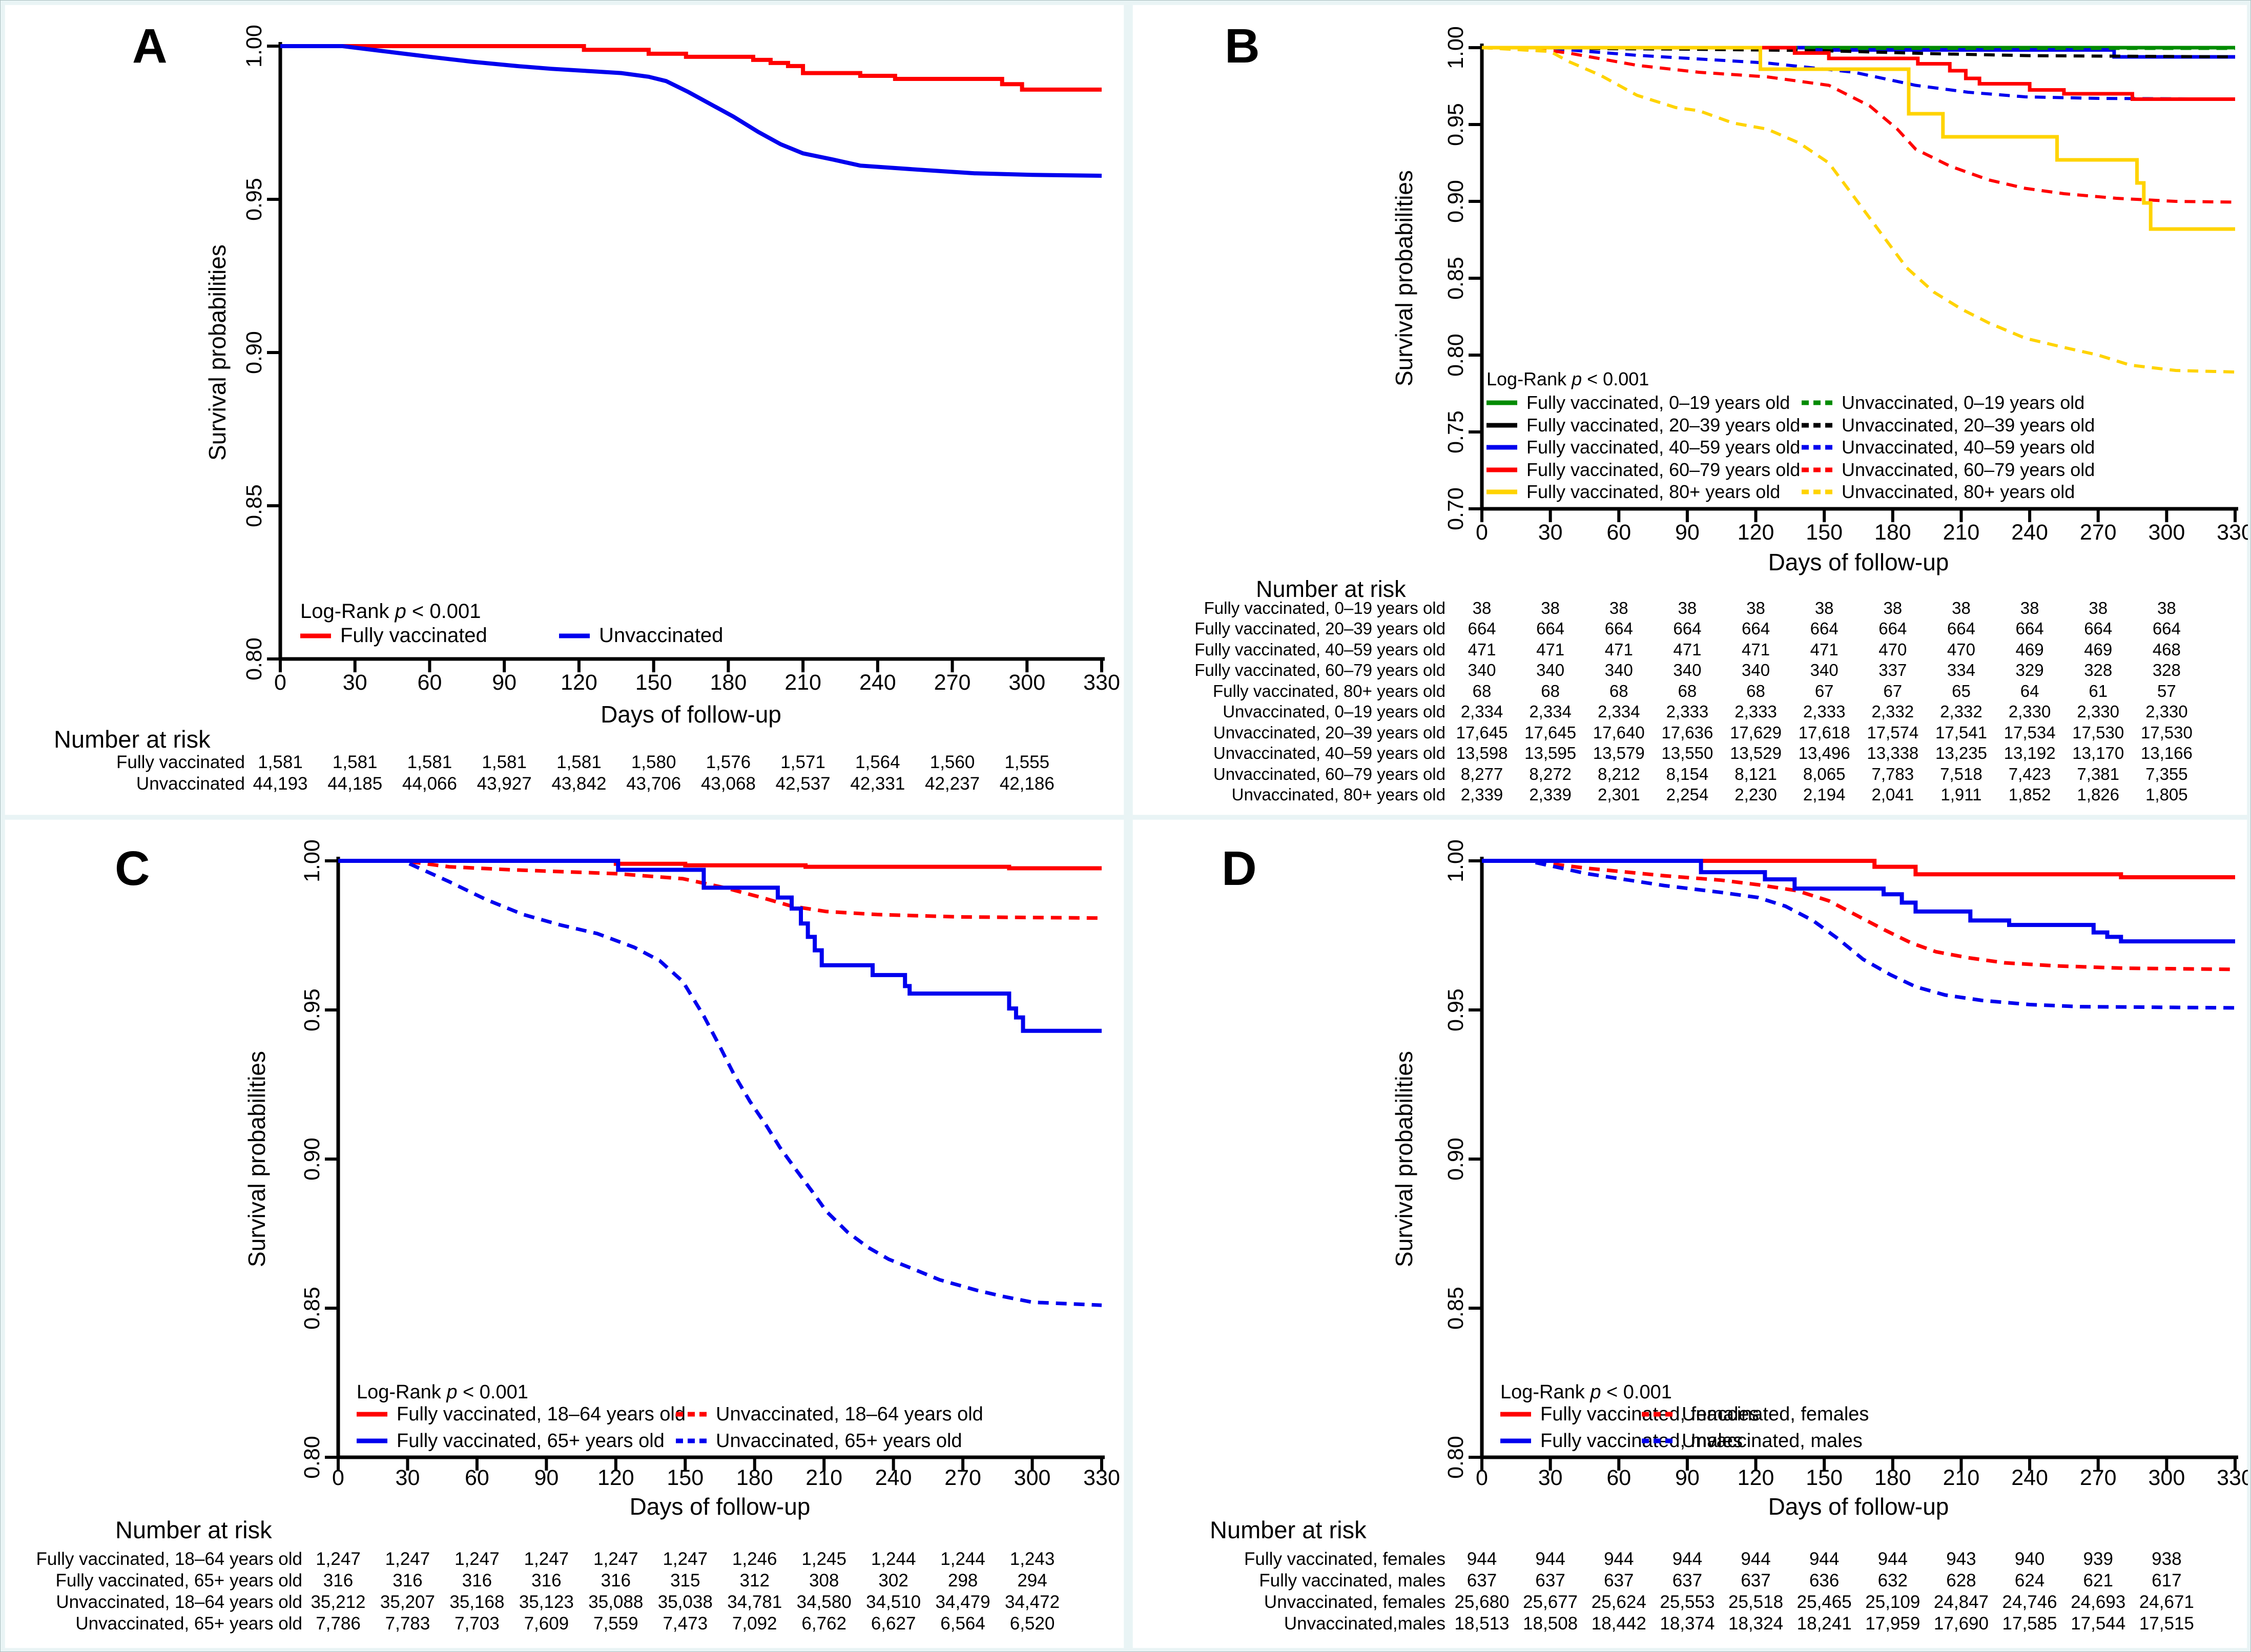  Describe the element at coordinates (1961, 1559) in the screenshot. I see `risk-value: 943` at that location.